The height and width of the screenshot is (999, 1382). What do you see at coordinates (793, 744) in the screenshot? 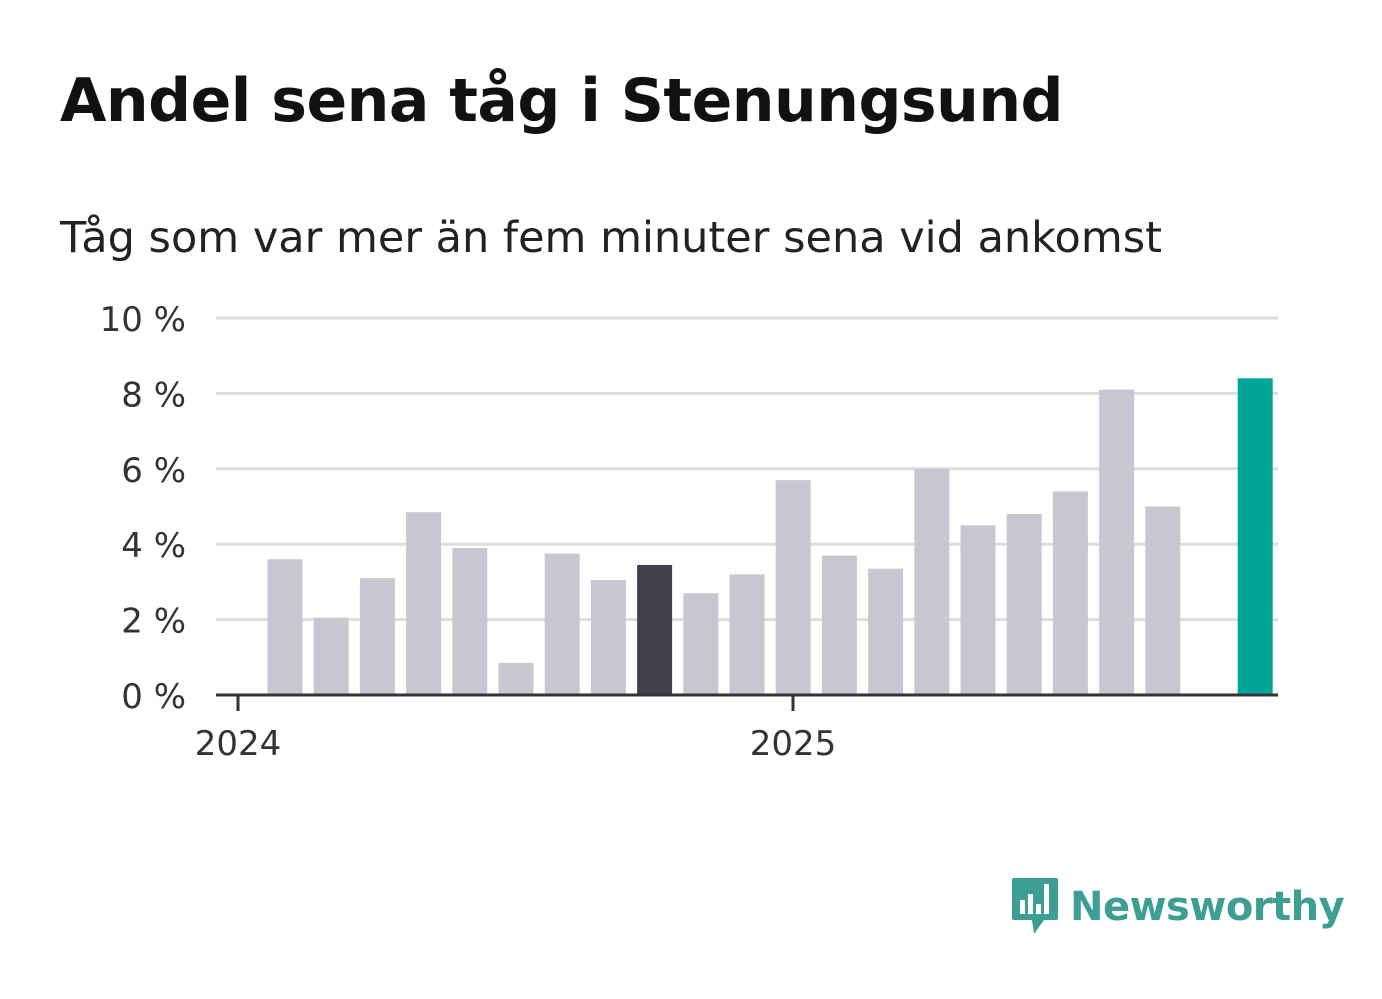
I see `x-tick-label: 2025` at bounding box center [793, 744].